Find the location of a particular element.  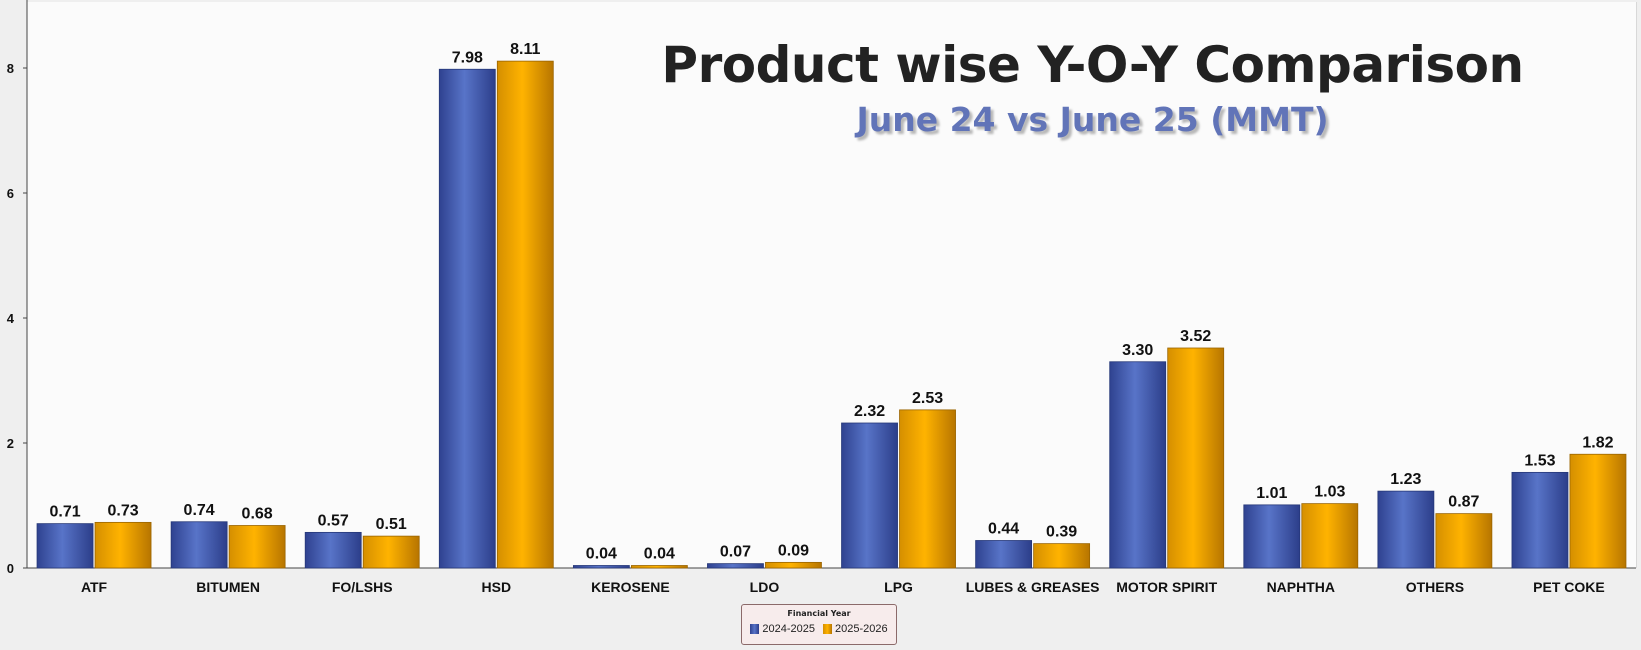

data-label: 3.30 is located at coordinates (1137, 350).